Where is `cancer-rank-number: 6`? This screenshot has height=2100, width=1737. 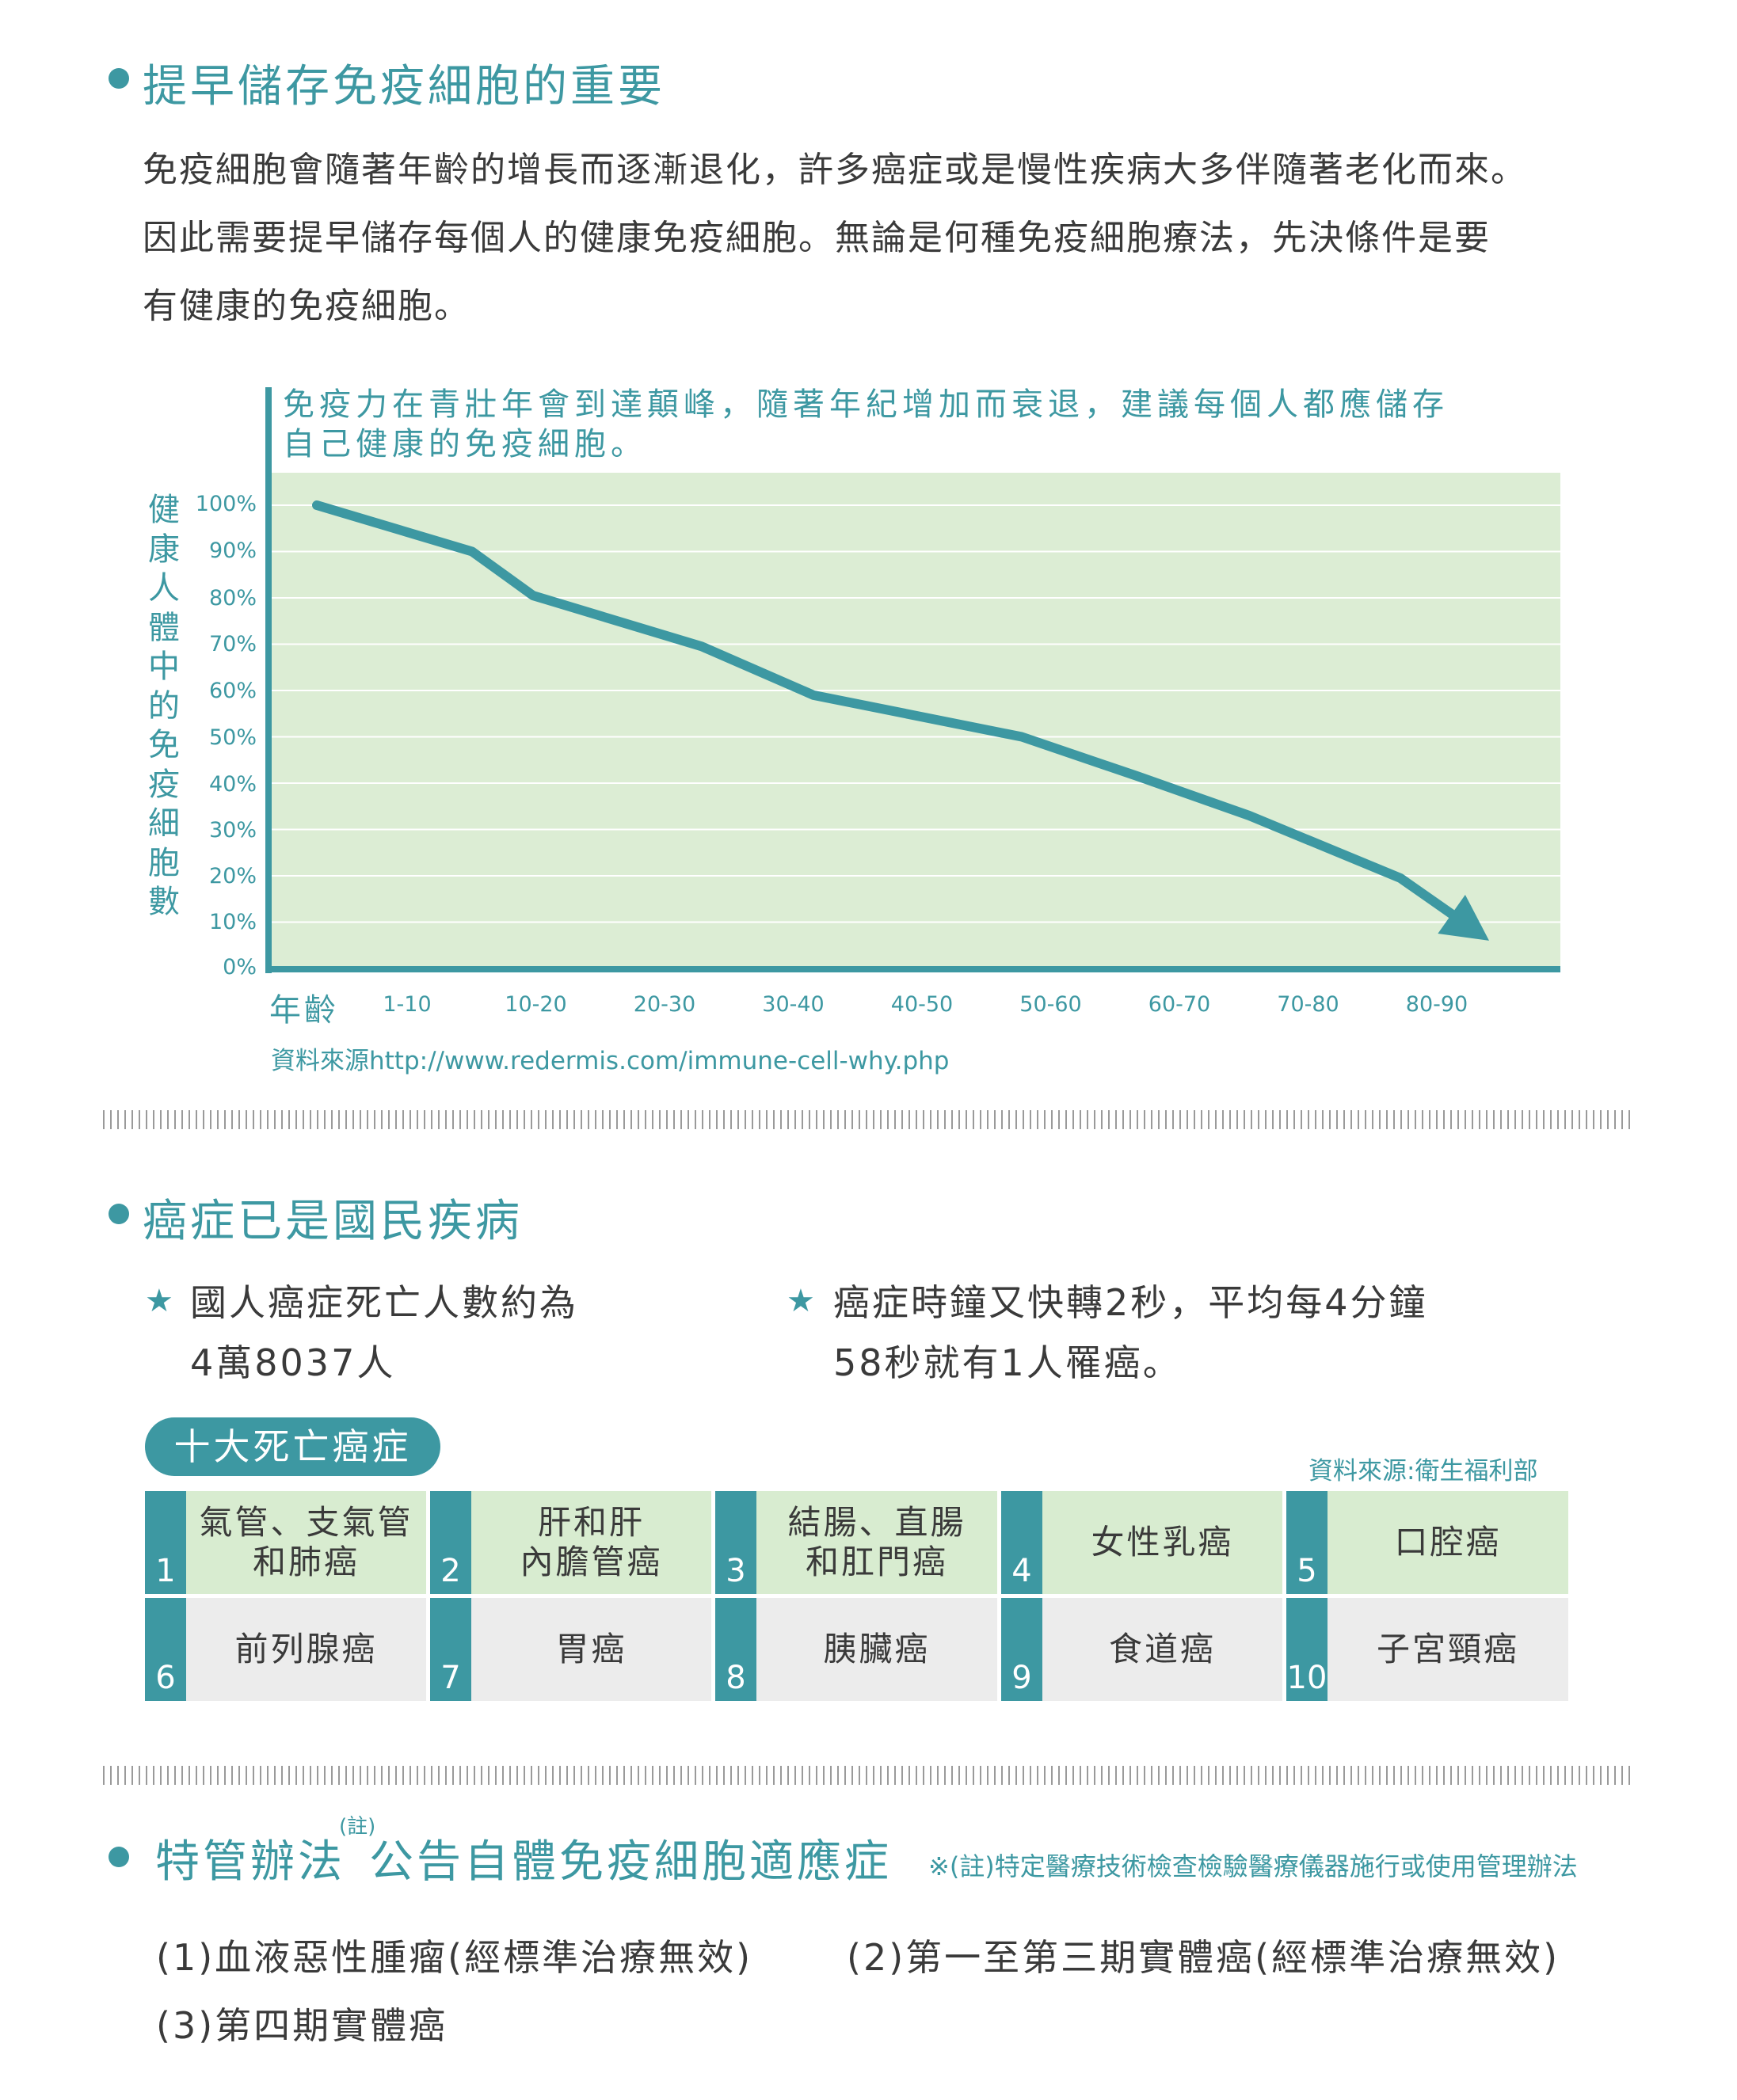
cancer-rank-number: 6 is located at coordinates (165, 1678).